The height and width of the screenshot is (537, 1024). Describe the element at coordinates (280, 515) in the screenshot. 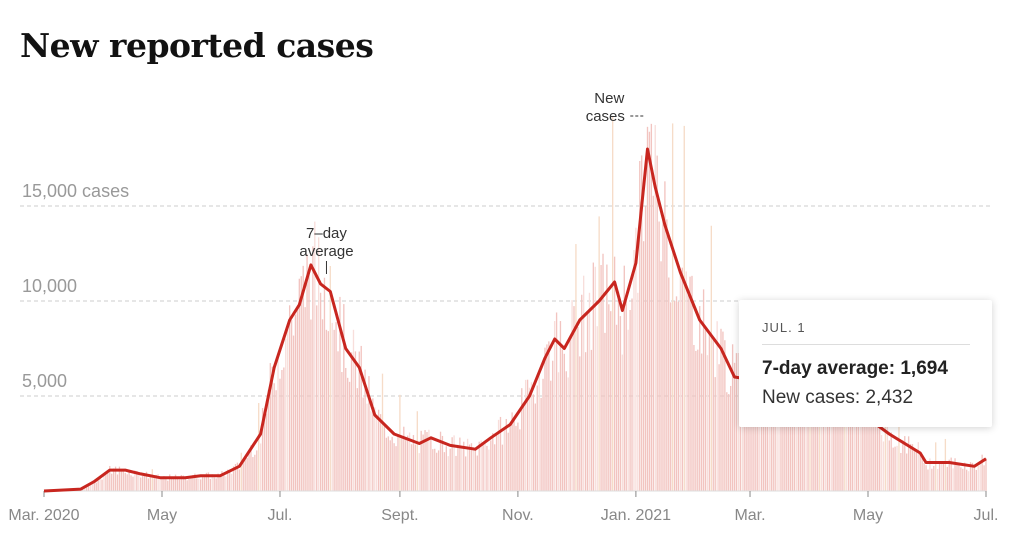

I see `x-tick-label: Jul.` at that location.